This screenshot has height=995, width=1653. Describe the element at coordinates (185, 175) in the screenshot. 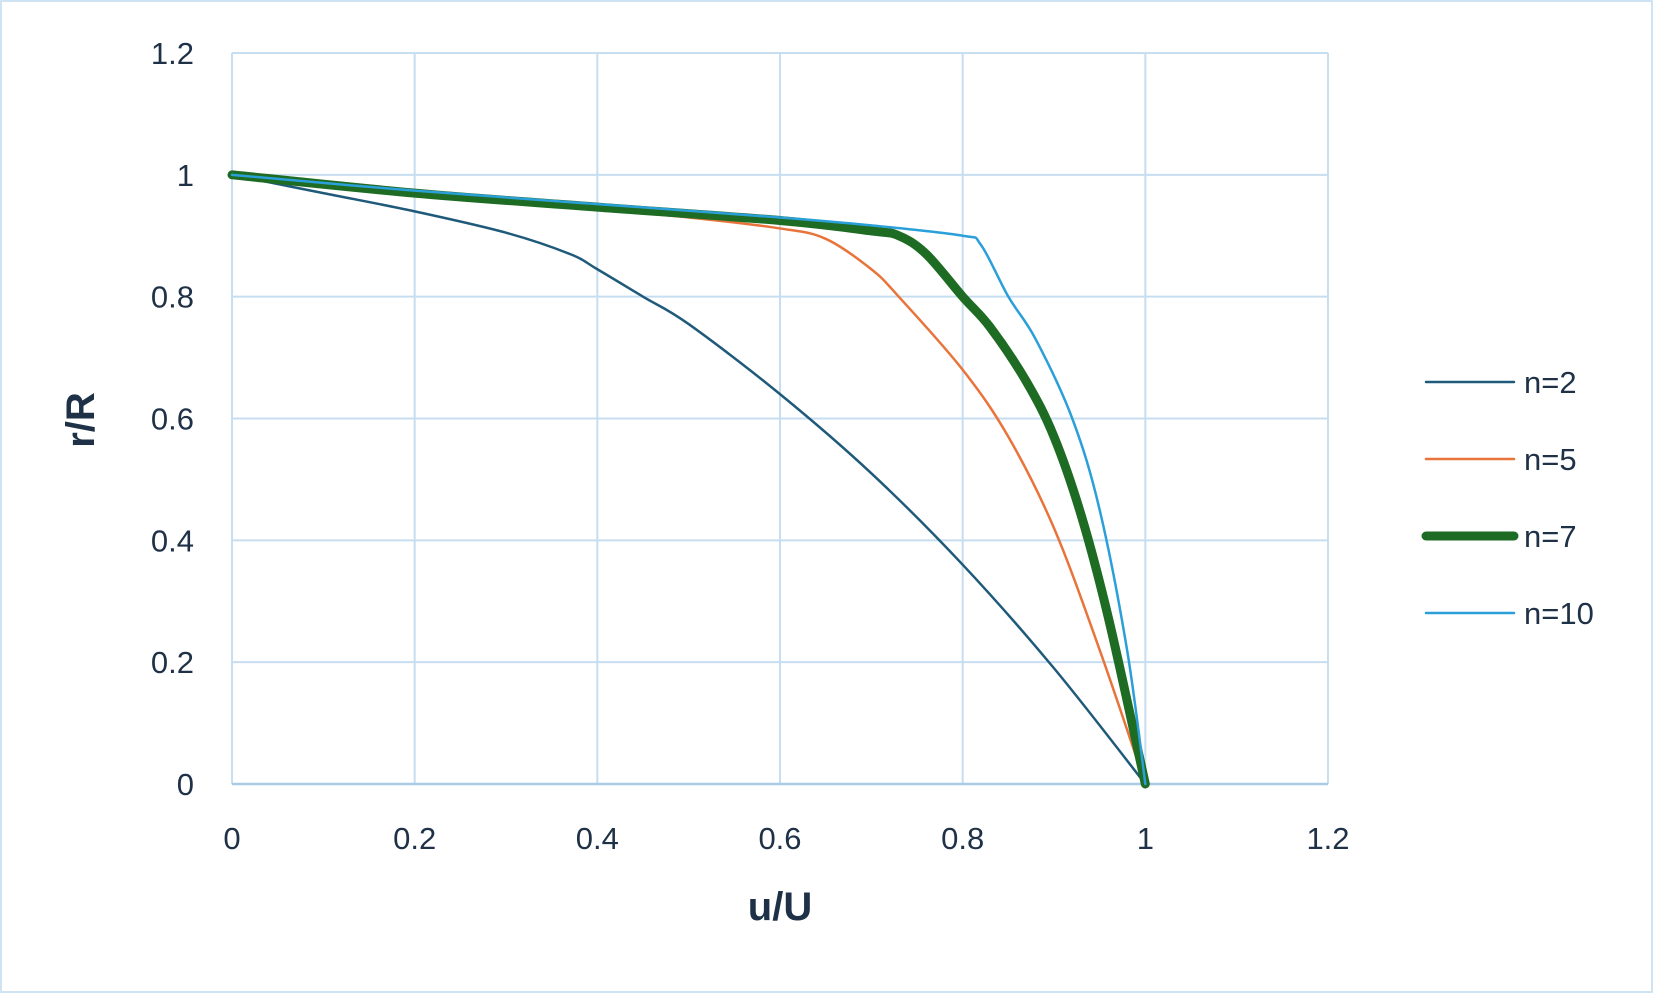

I see `y-tick-label: 1` at that location.